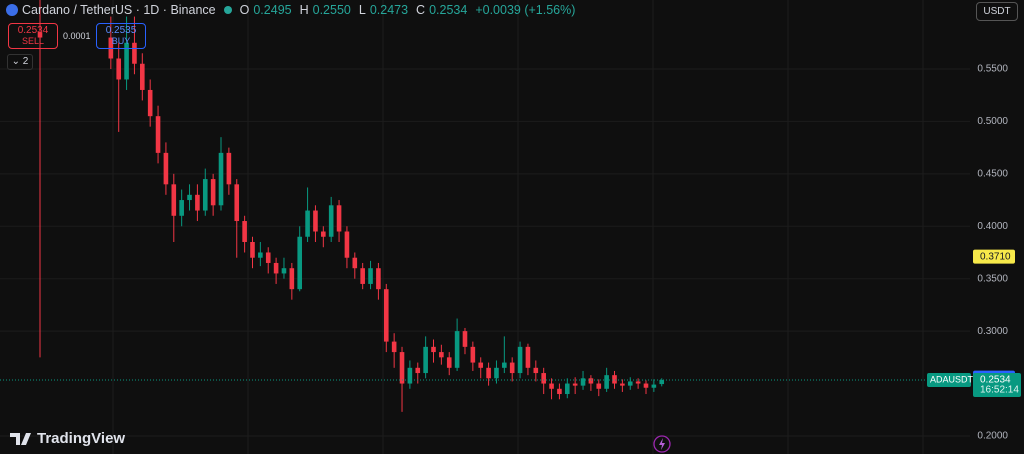 Image resolution: width=1024 pixels, height=454 pixels. I want to click on spread: 0.0001, so click(77, 36).